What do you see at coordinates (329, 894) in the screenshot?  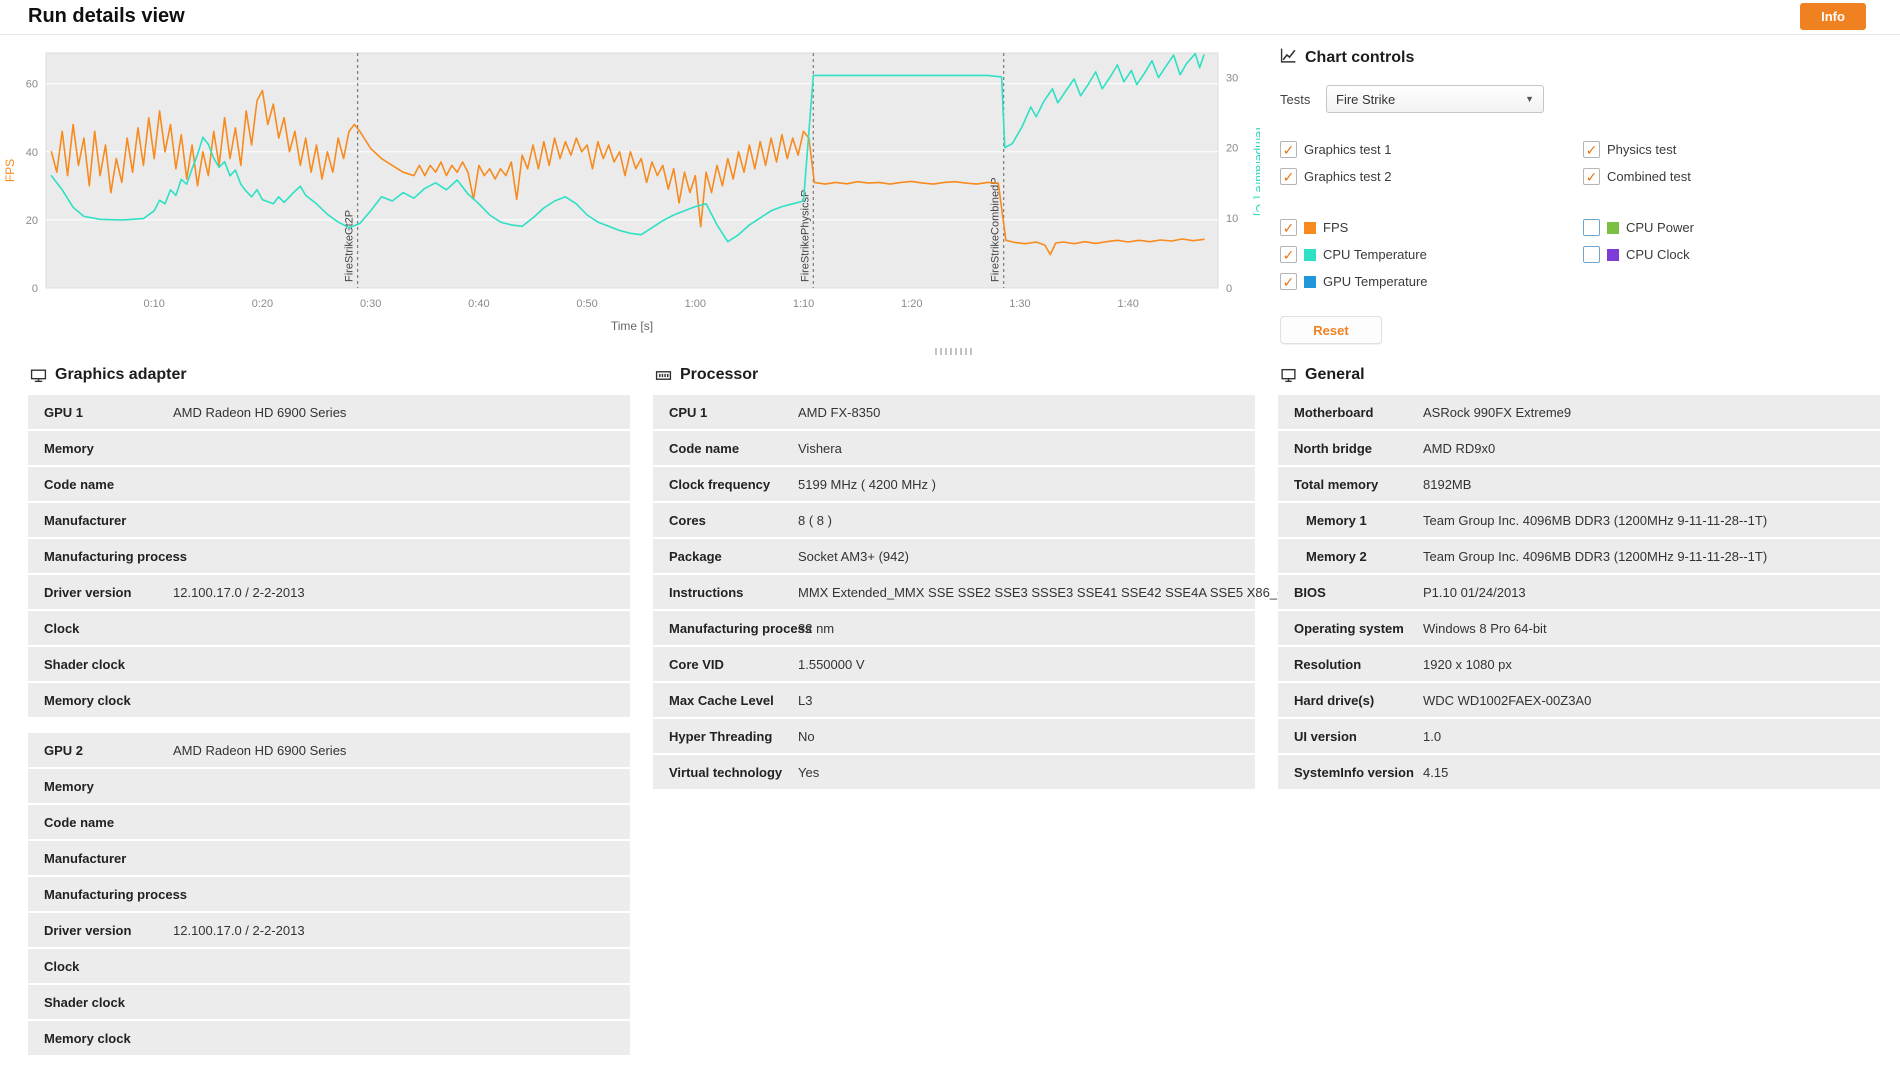 I see `detail-row-manufacturing-process: Manufacturing process` at bounding box center [329, 894].